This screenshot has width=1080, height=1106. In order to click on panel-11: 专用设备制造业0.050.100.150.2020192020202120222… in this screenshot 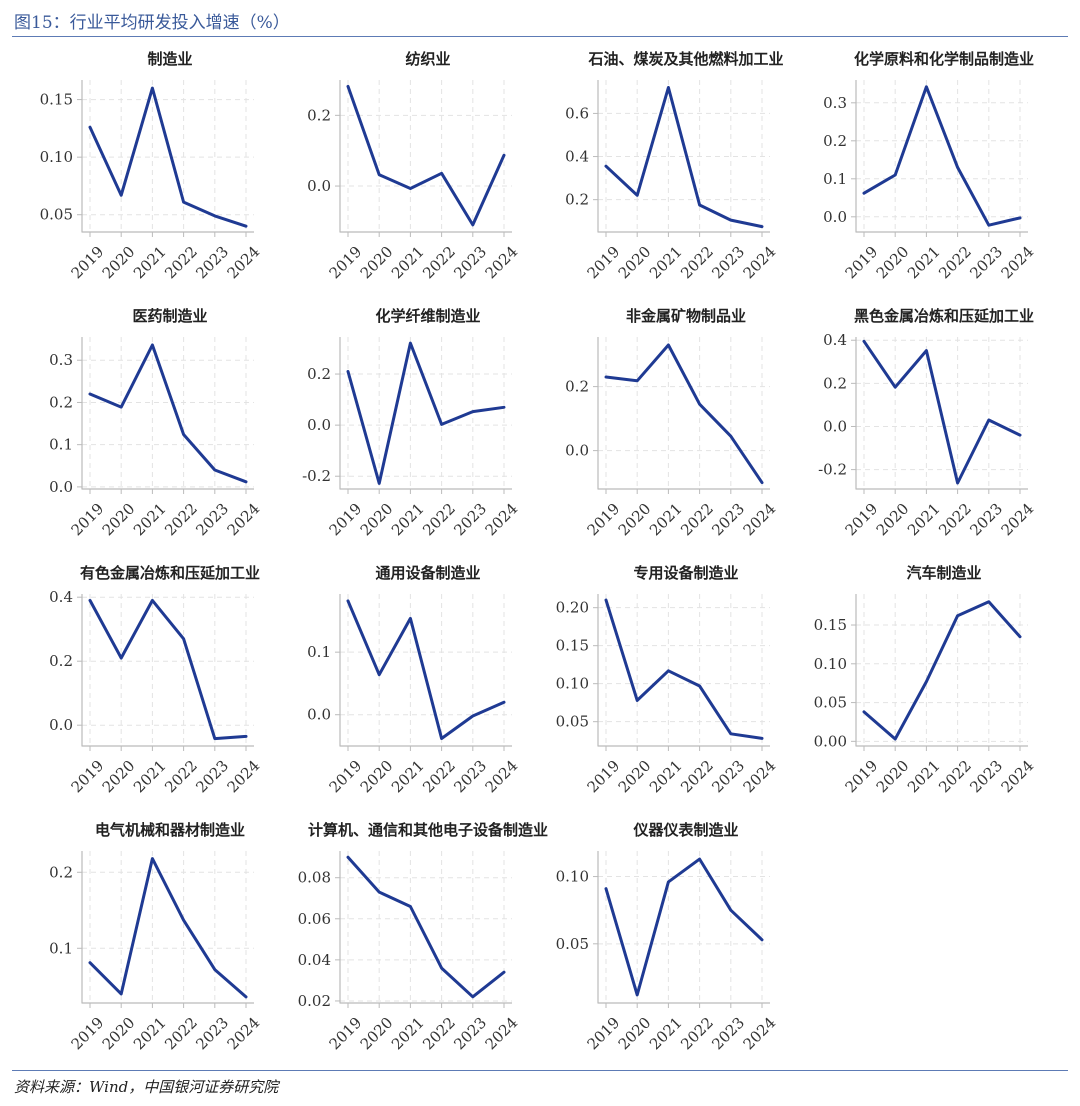, I will do `click(668, 680)`.